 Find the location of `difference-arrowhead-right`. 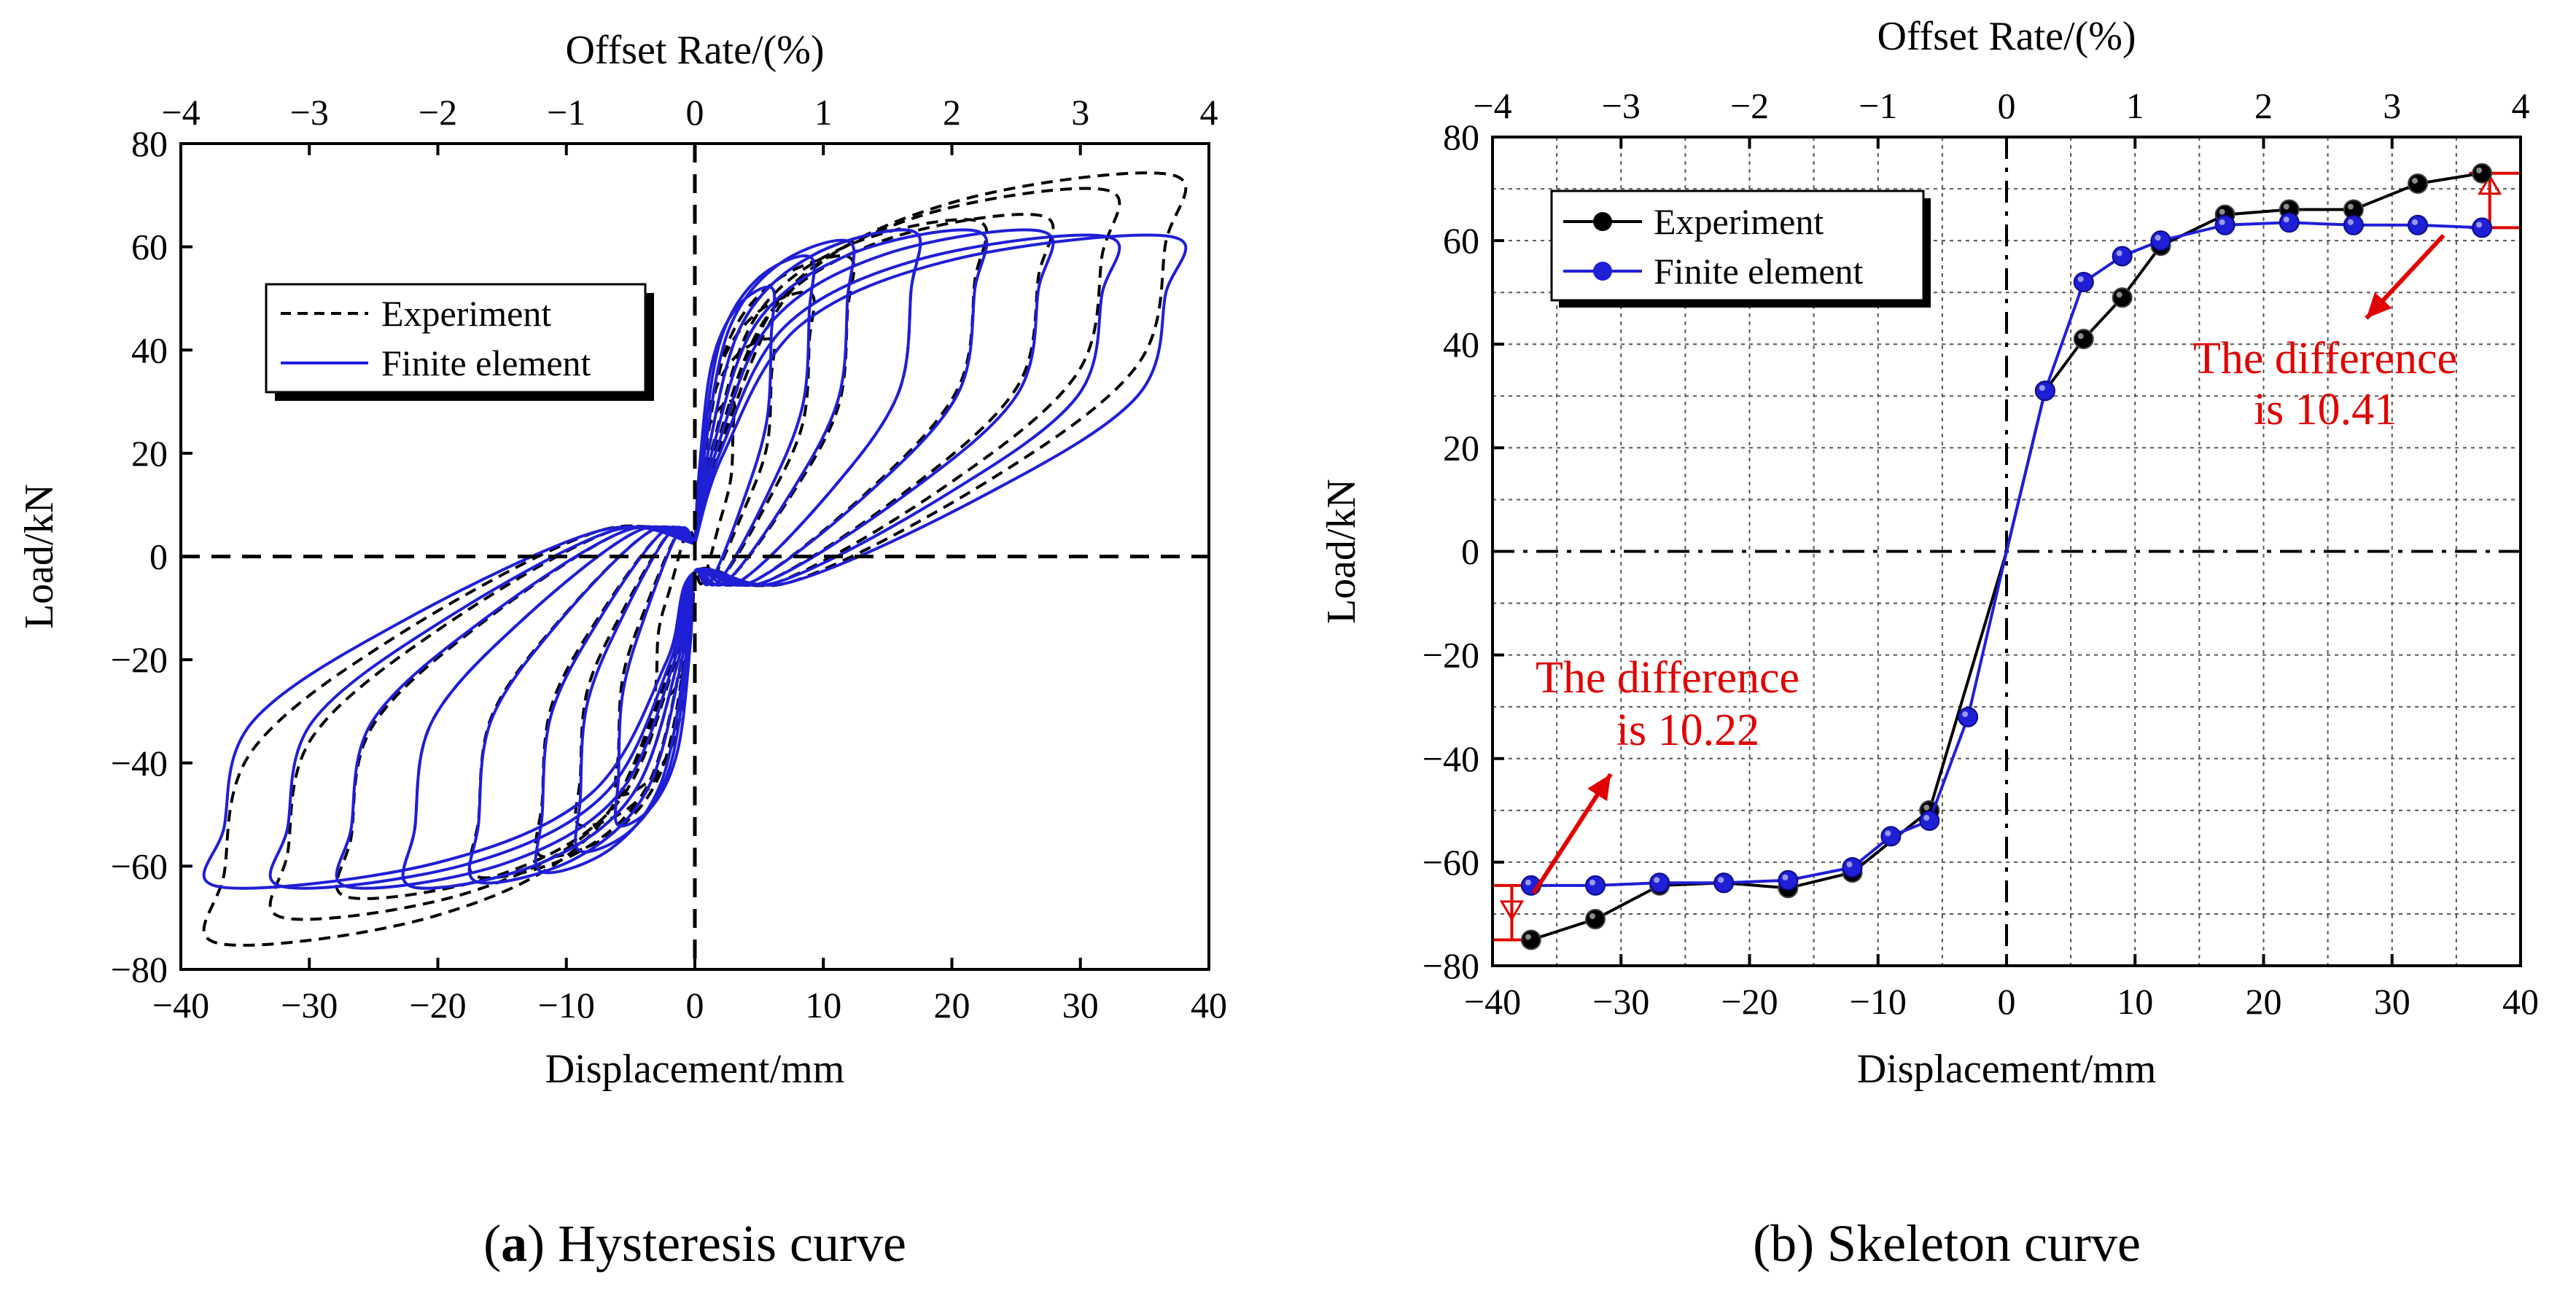

difference-arrowhead-right is located at coordinates (2490, 184).